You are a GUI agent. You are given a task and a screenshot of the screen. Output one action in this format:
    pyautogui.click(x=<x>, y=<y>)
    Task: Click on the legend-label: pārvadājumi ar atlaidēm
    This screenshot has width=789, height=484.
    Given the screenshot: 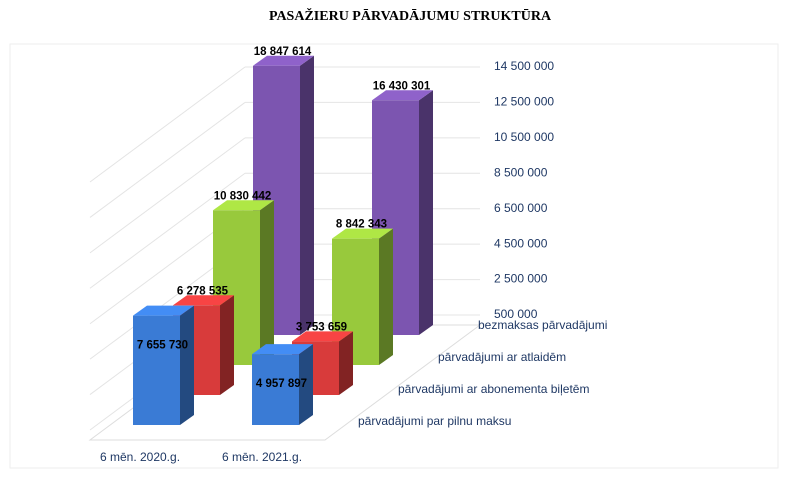 What is the action you would take?
    pyautogui.click(x=502, y=357)
    